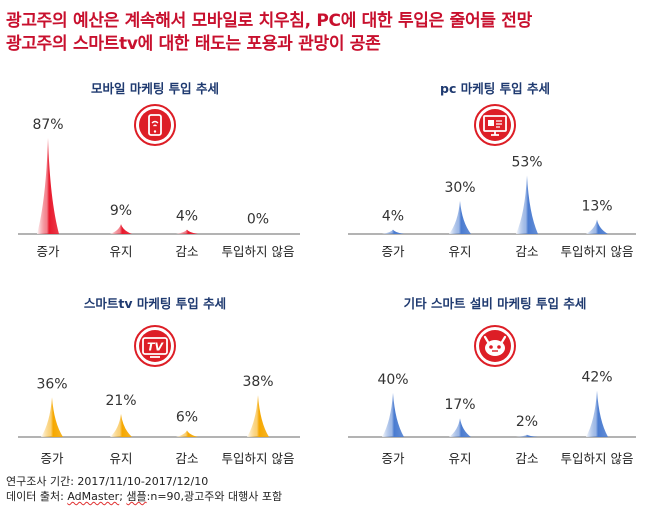 This screenshot has height=506, width=658. Describe the element at coordinates (596, 207) in the screenshot. I see `data-label-4: 13%` at that location.